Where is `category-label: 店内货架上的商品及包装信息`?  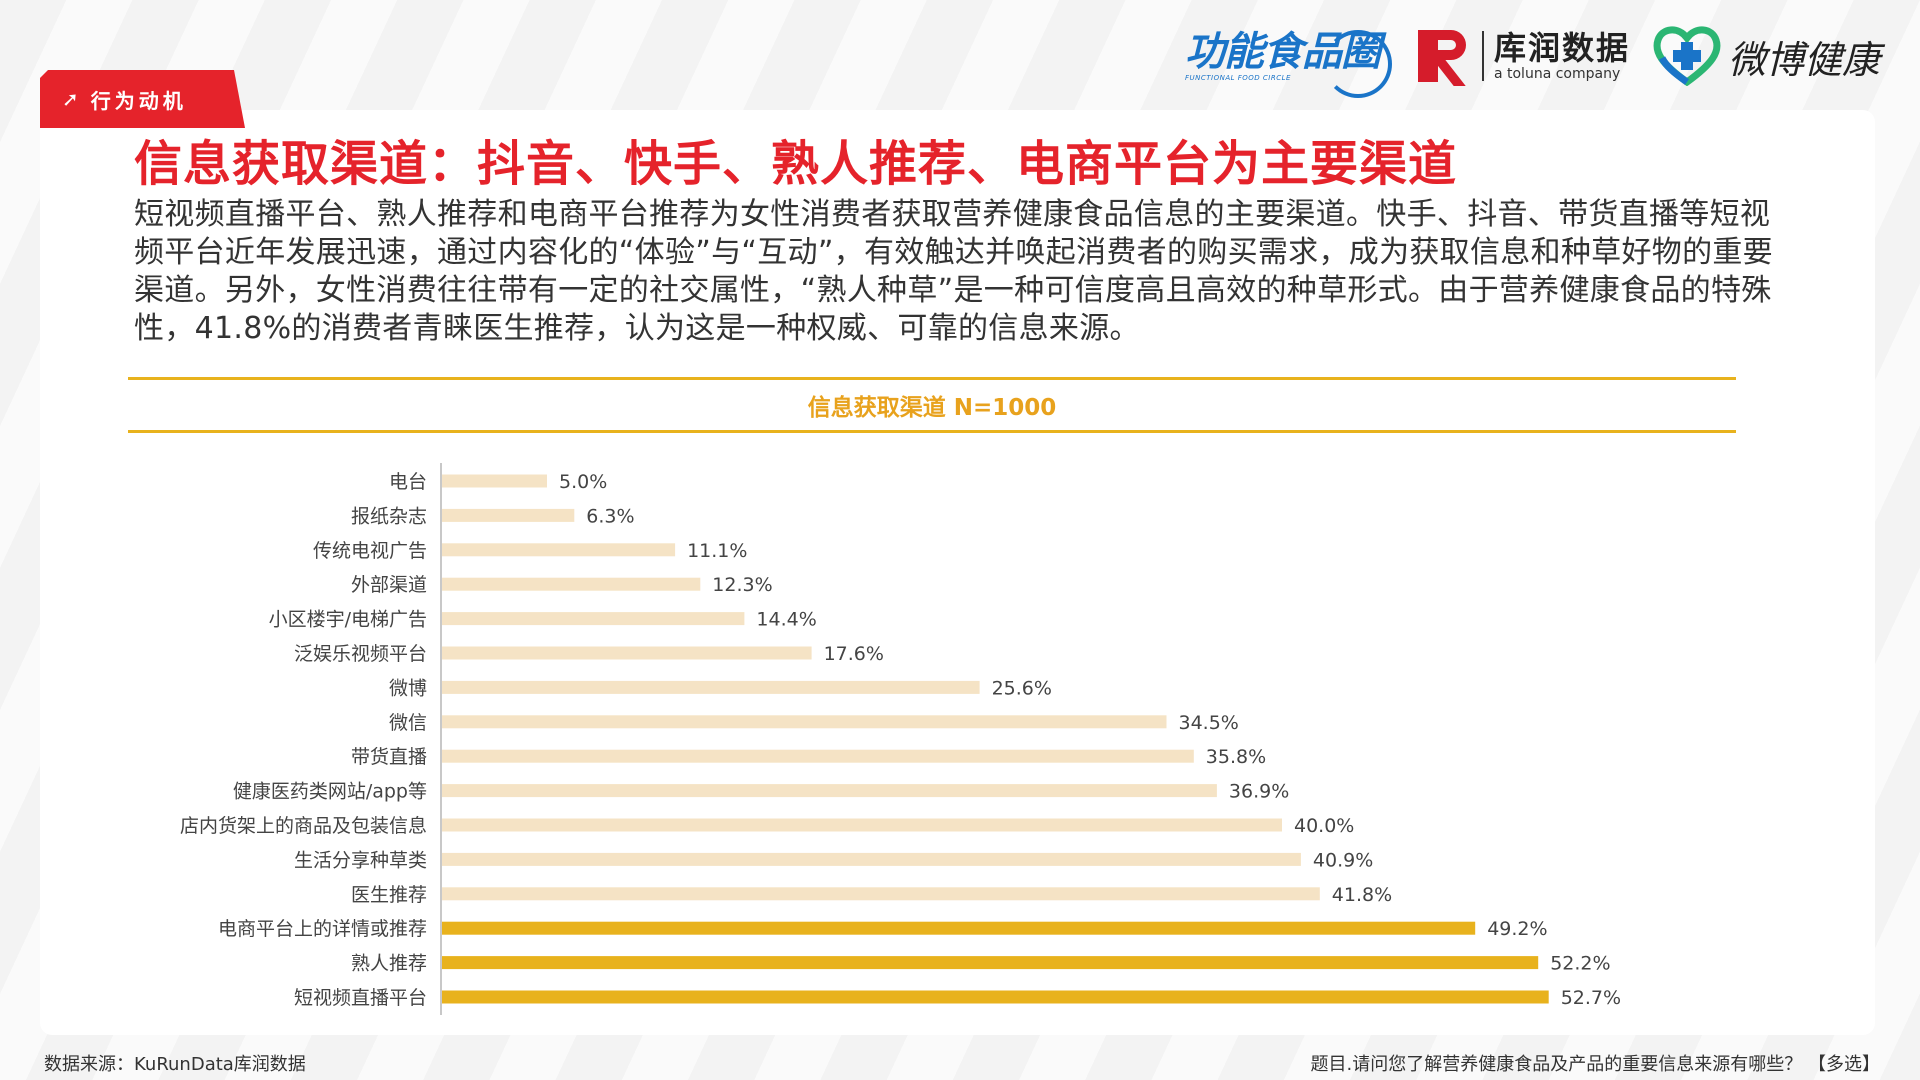
category-label: 店内货架上的商品及包装信息 is located at coordinates (303, 826).